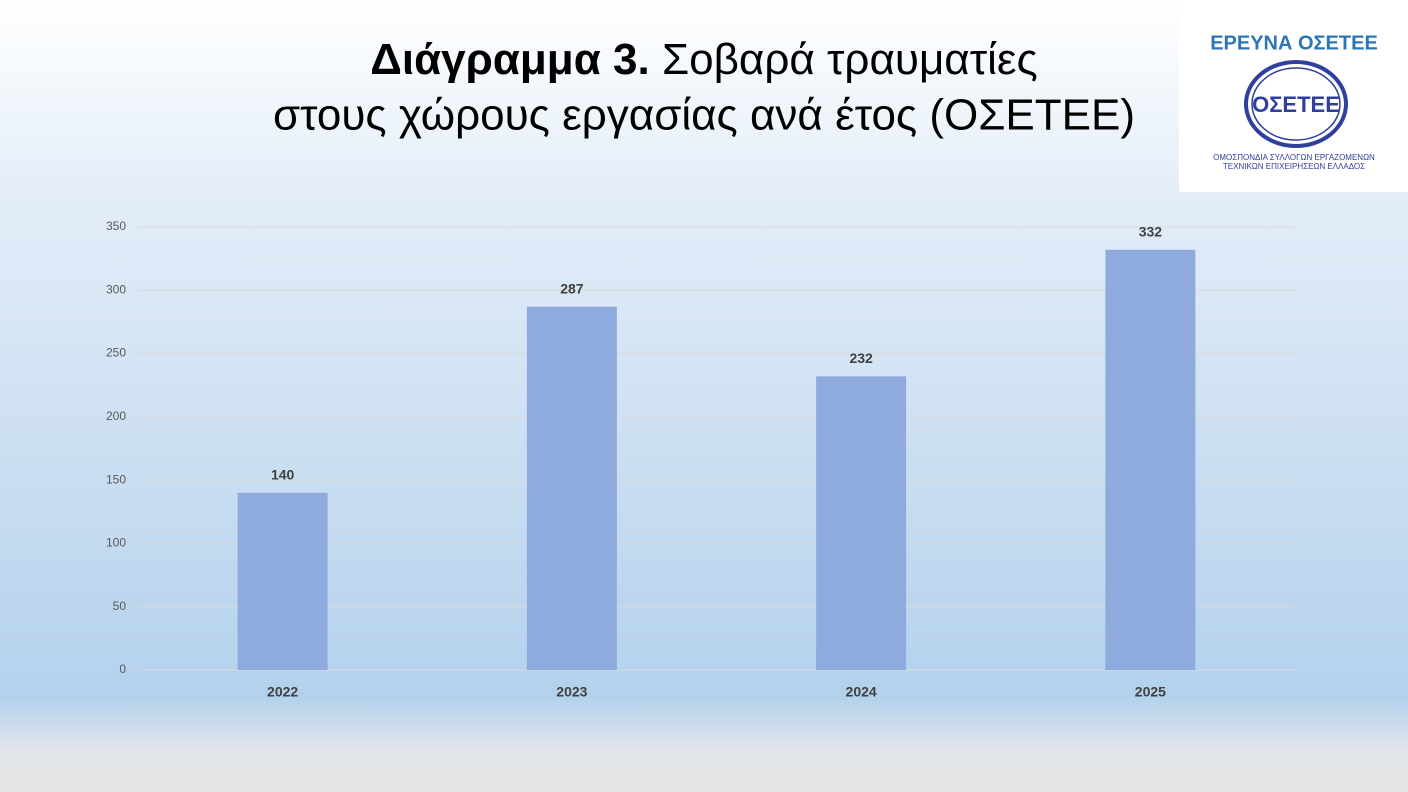  What do you see at coordinates (122, 669) in the screenshot?
I see `y-tick-label: 0` at bounding box center [122, 669].